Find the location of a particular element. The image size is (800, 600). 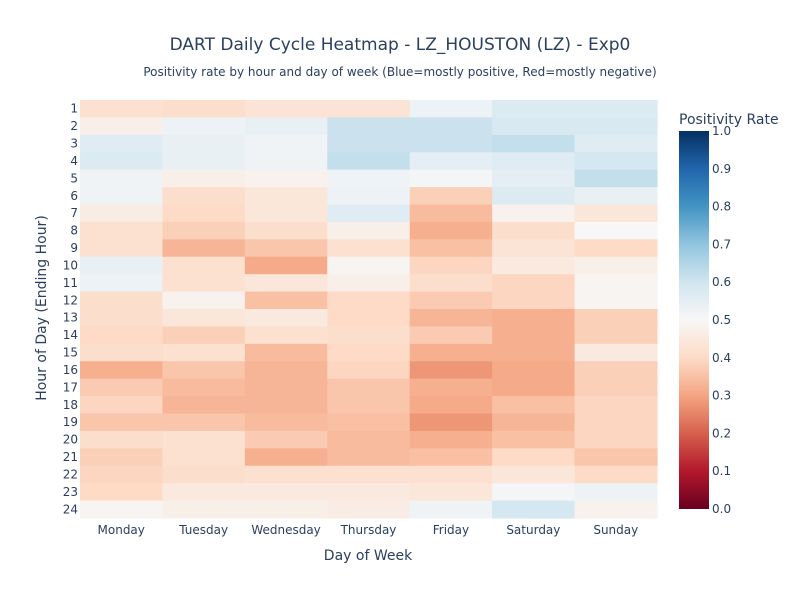

colorbar-tick-label: 0.7 is located at coordinates (721, 244).